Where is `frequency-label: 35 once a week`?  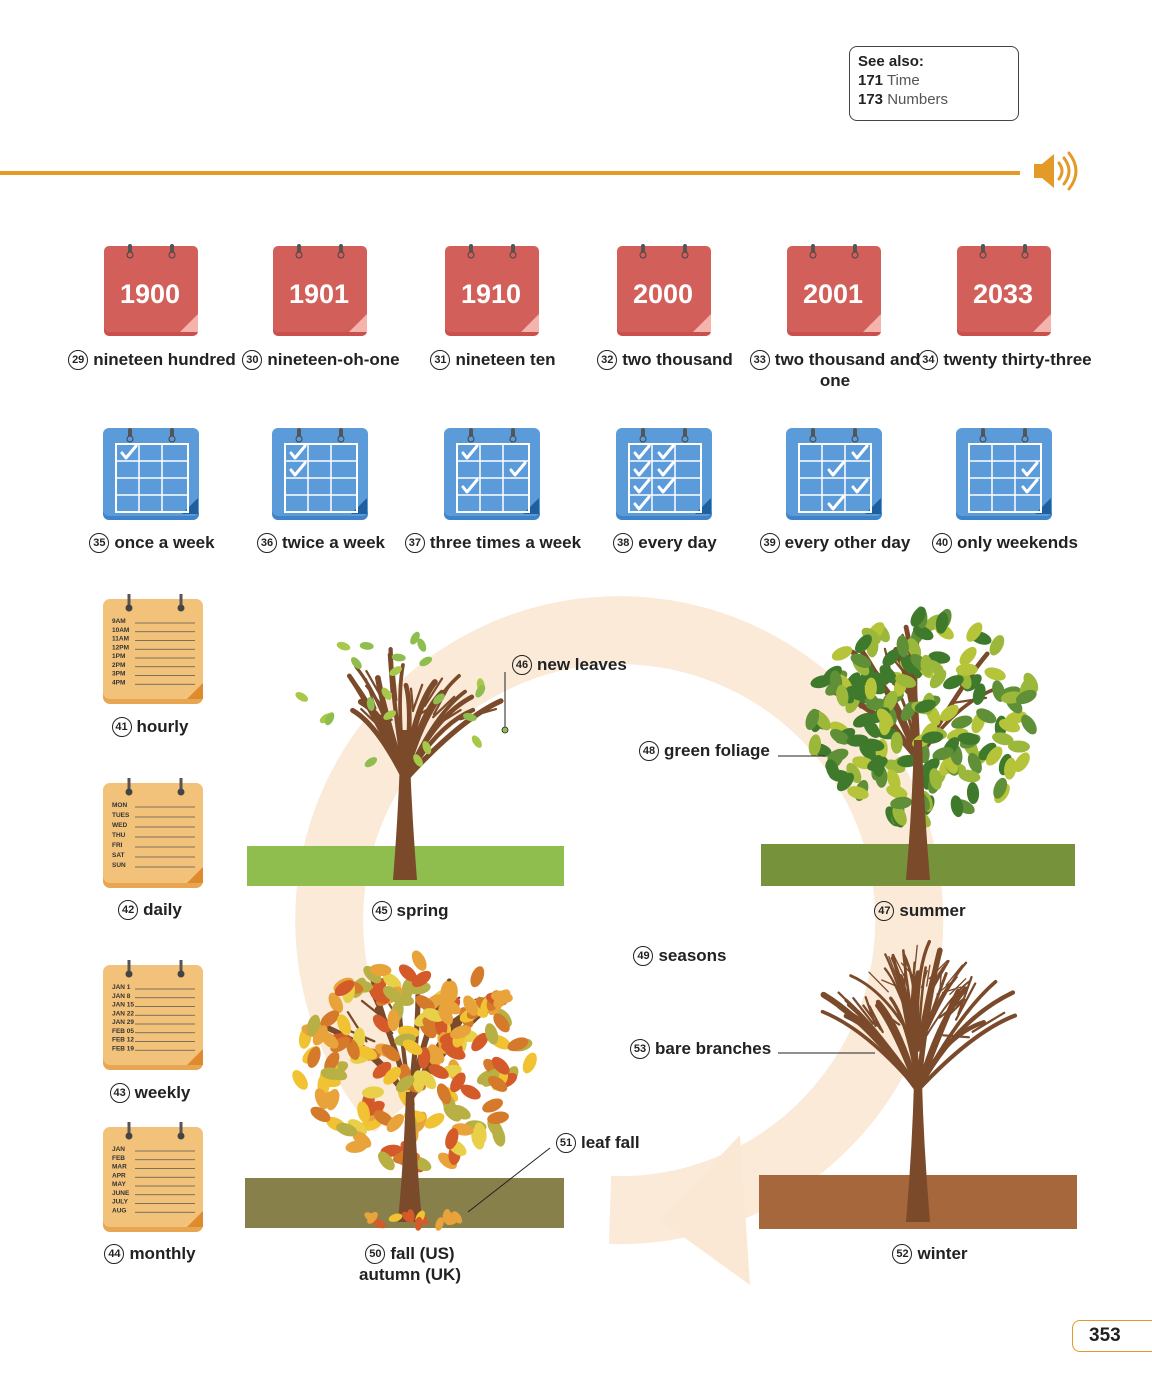 frequency-label: 35 once a week is located at coordinates (152, 542).